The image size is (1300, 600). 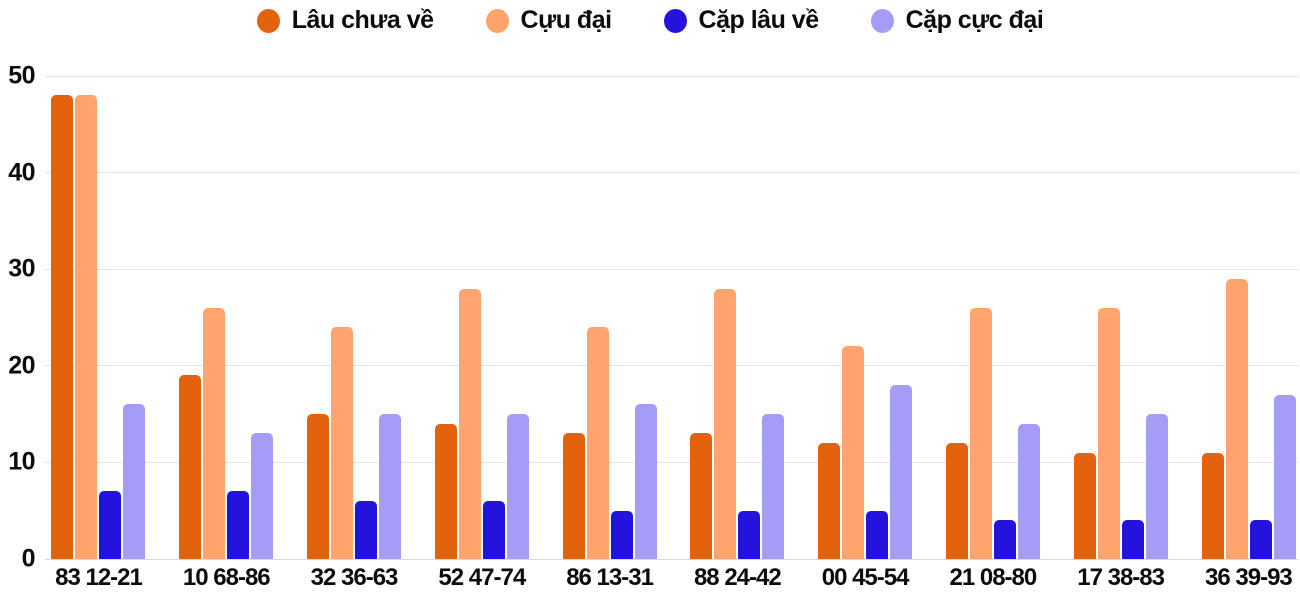 What do you see at coordinates (759, 20) in the screenshot?
I see `legend-item-label: Cặp lâu về` at bounding box center [759, 20].